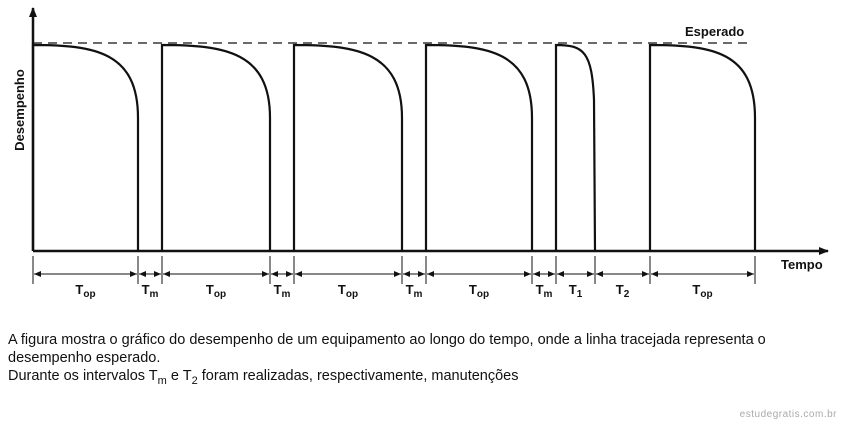 This screenshot has width=843, height=426. What do you see at coordinates (19, 110) in the screenshot?
I see `y-label: Desempenho` at bounding box center [19, 110].